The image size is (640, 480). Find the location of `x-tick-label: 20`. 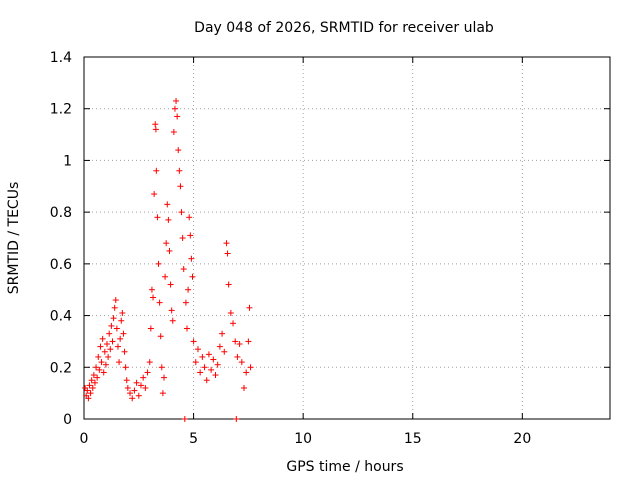

x-tick-label: 20 is located at coordinates (522, 439).